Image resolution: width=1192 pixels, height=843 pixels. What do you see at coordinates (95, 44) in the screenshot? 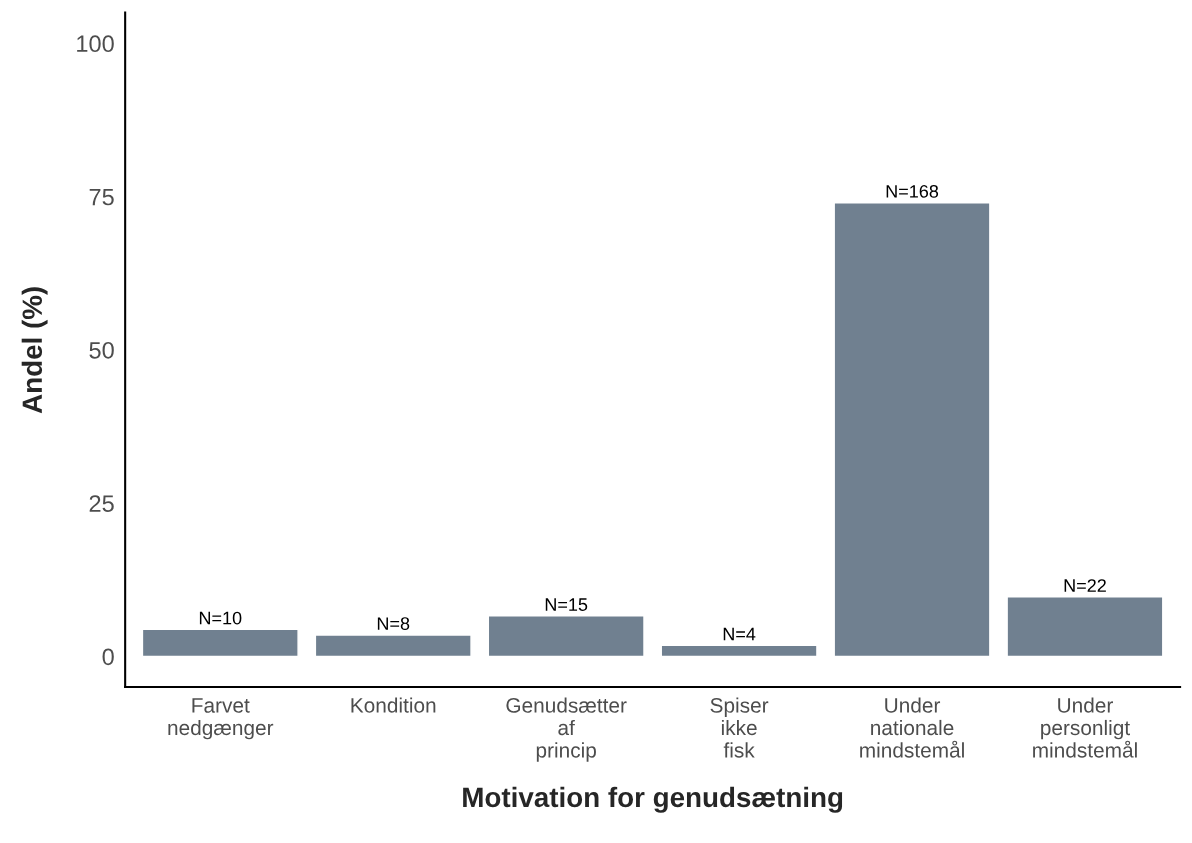
I see `y-tick-label: 100` at bounding box center [95, 44].